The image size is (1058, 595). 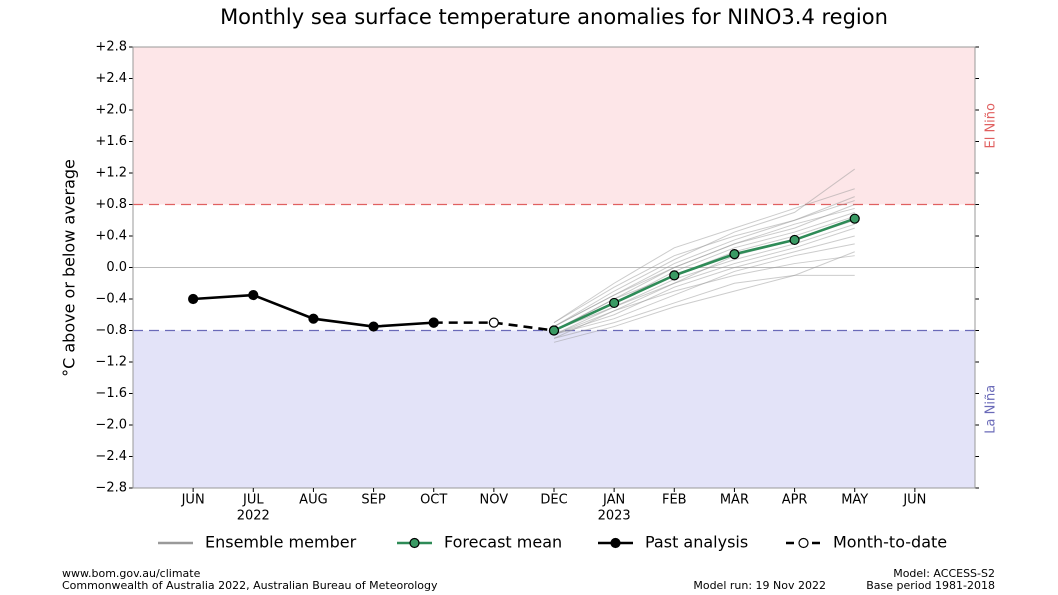 I want to click on y-tick-label: −0.4, so click(x=111, y=299).